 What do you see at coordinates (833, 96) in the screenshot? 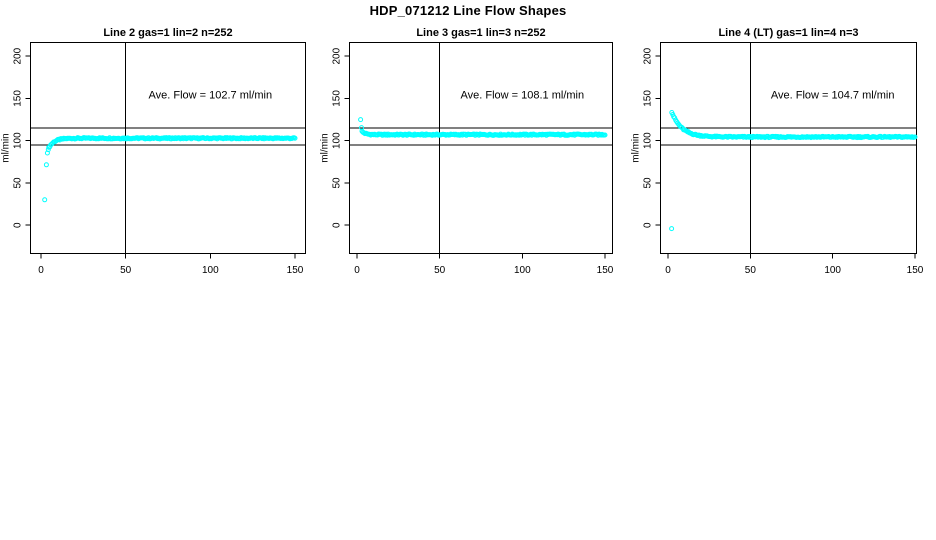
I see `ave-flow-label: Ave. Flow = 104.7 ml/min` at bounding box center [833, 96].